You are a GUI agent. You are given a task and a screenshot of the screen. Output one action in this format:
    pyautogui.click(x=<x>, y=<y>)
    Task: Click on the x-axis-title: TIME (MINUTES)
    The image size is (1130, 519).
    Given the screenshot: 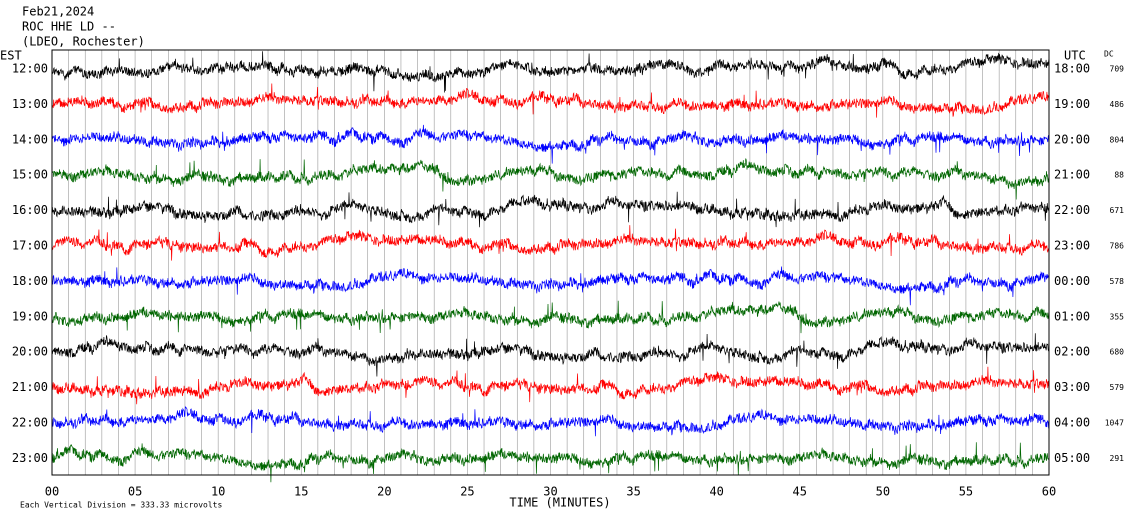 What is the action you would take?
    pyautogui.click(x=559, y=503)
    